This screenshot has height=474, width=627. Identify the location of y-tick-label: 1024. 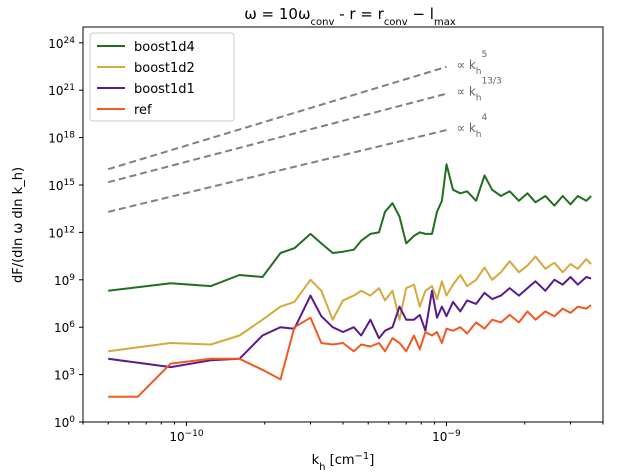
(61, 43).